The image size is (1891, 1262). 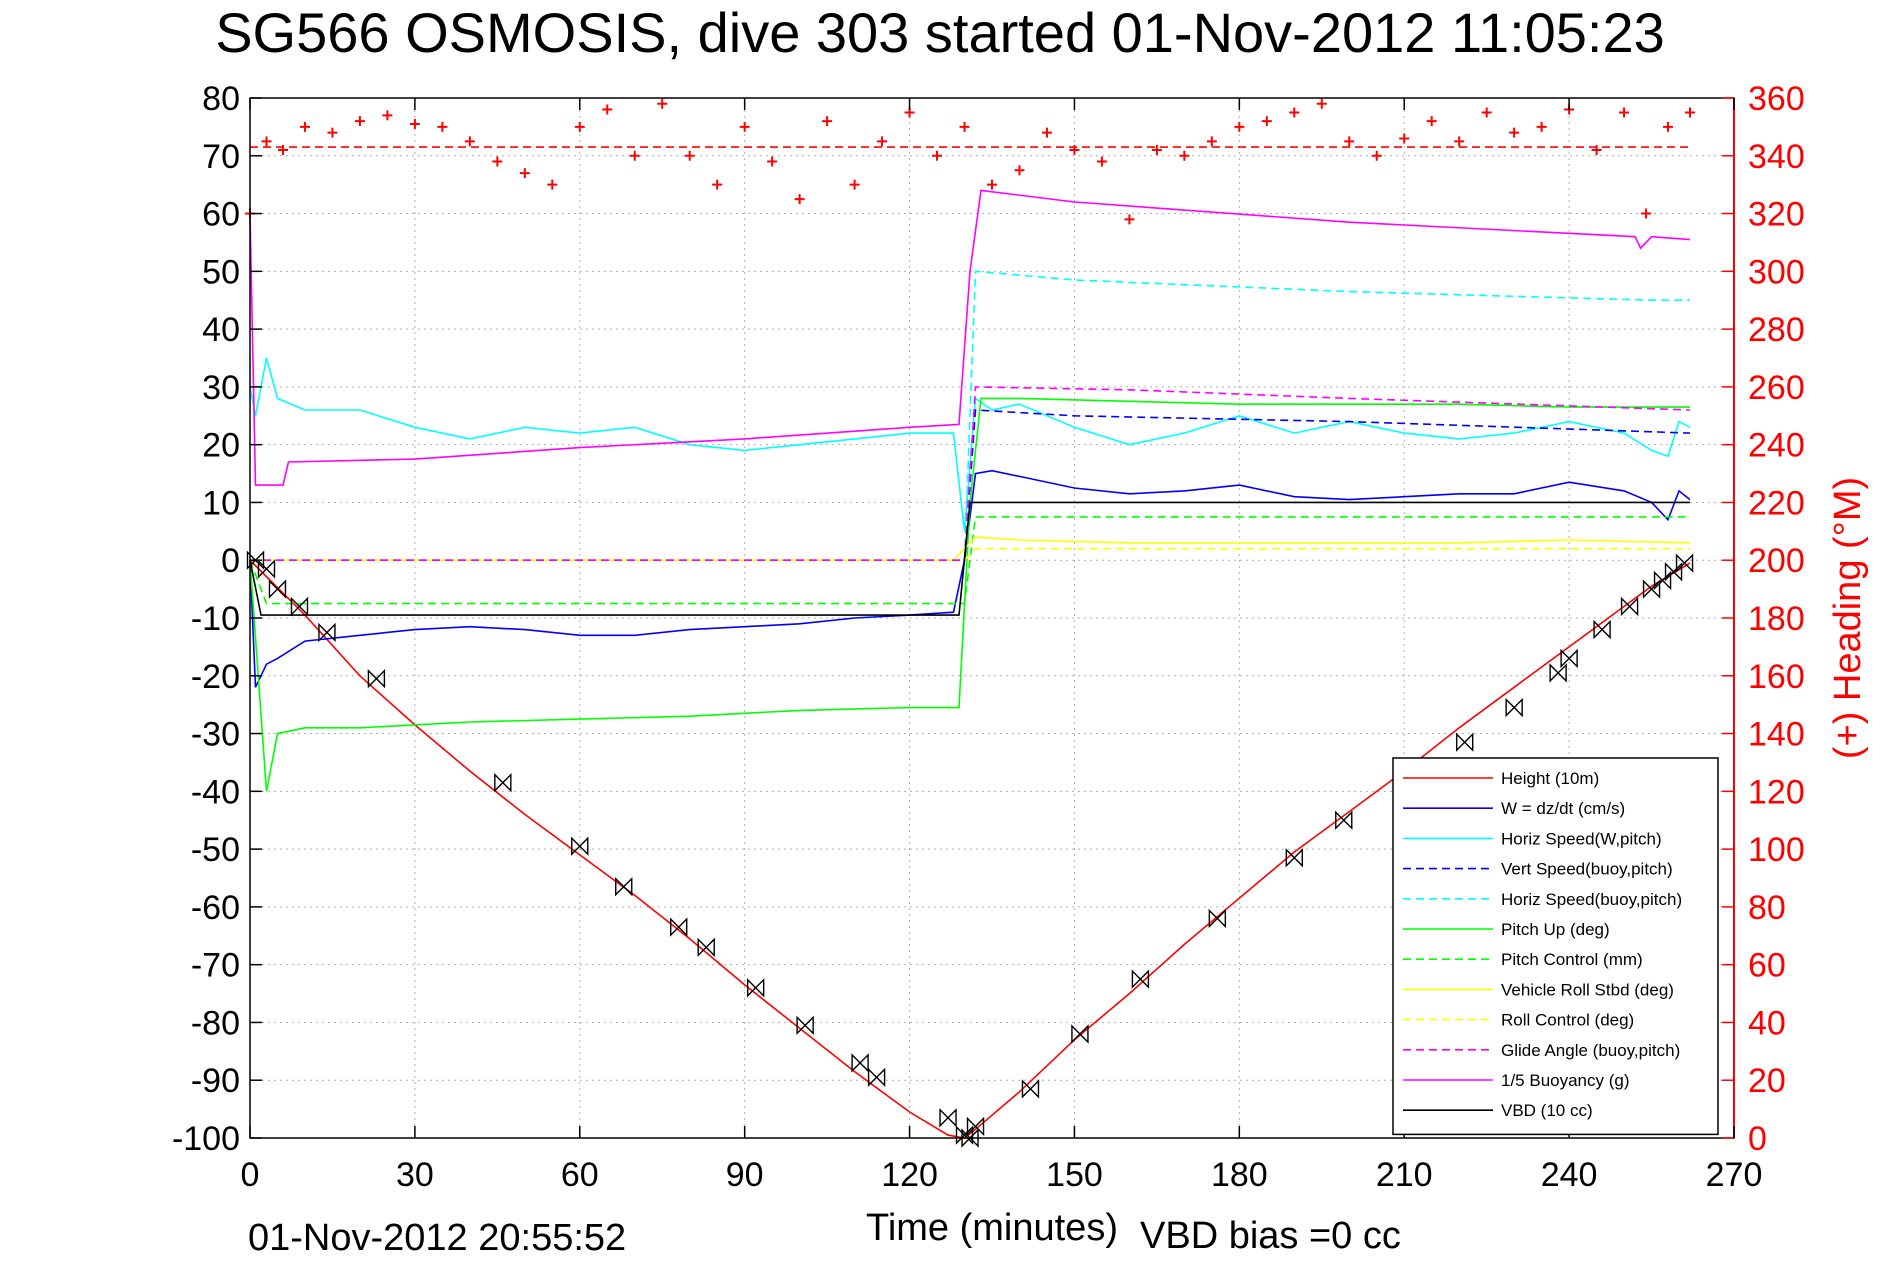 What do you see at coordinates (1776, 735) in the screenshot?
I see `right-tick-label: 140` at bounding box center [1776, 735].